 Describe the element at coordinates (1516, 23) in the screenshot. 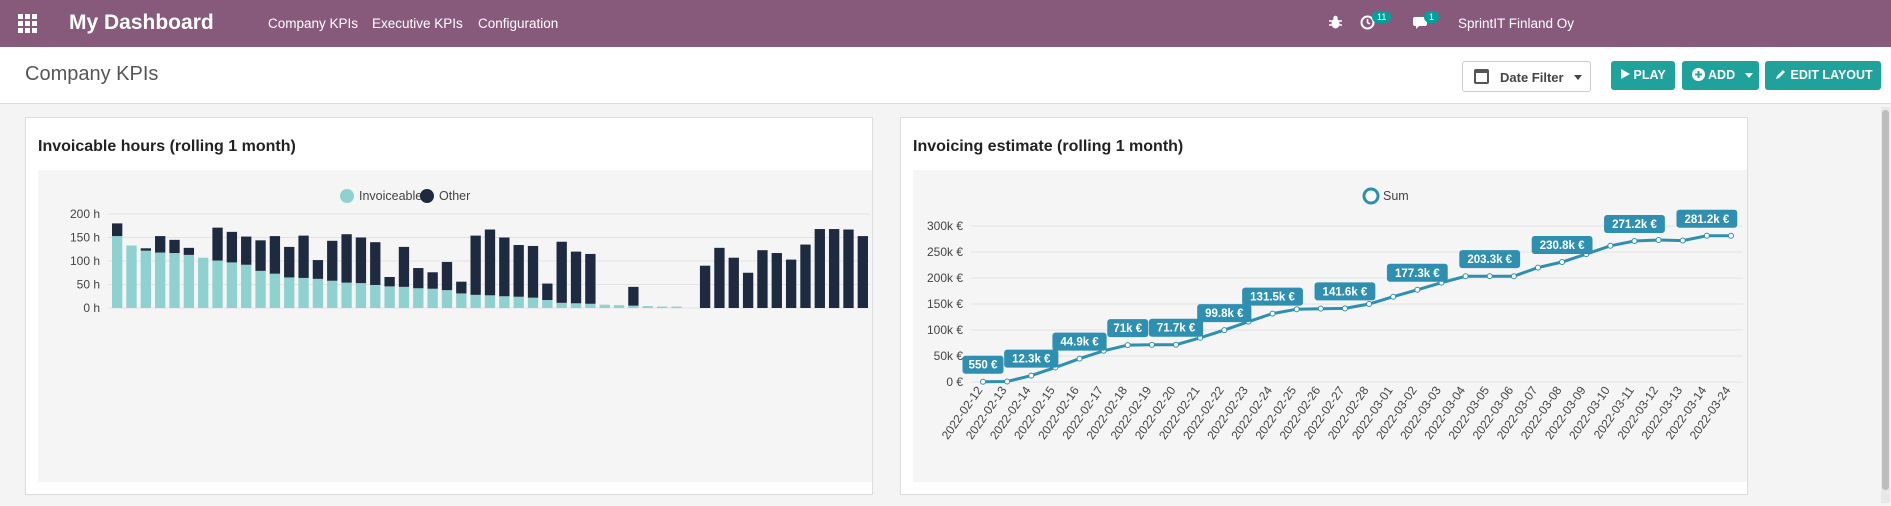

I see `company-switcher: SprintIT Finland Oy` at that location.